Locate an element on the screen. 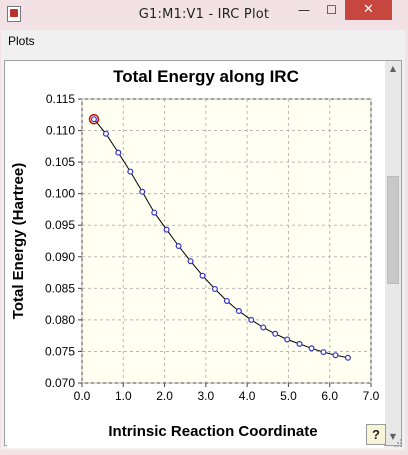  menu-plots: Plots is located at coordinates (21, 41).